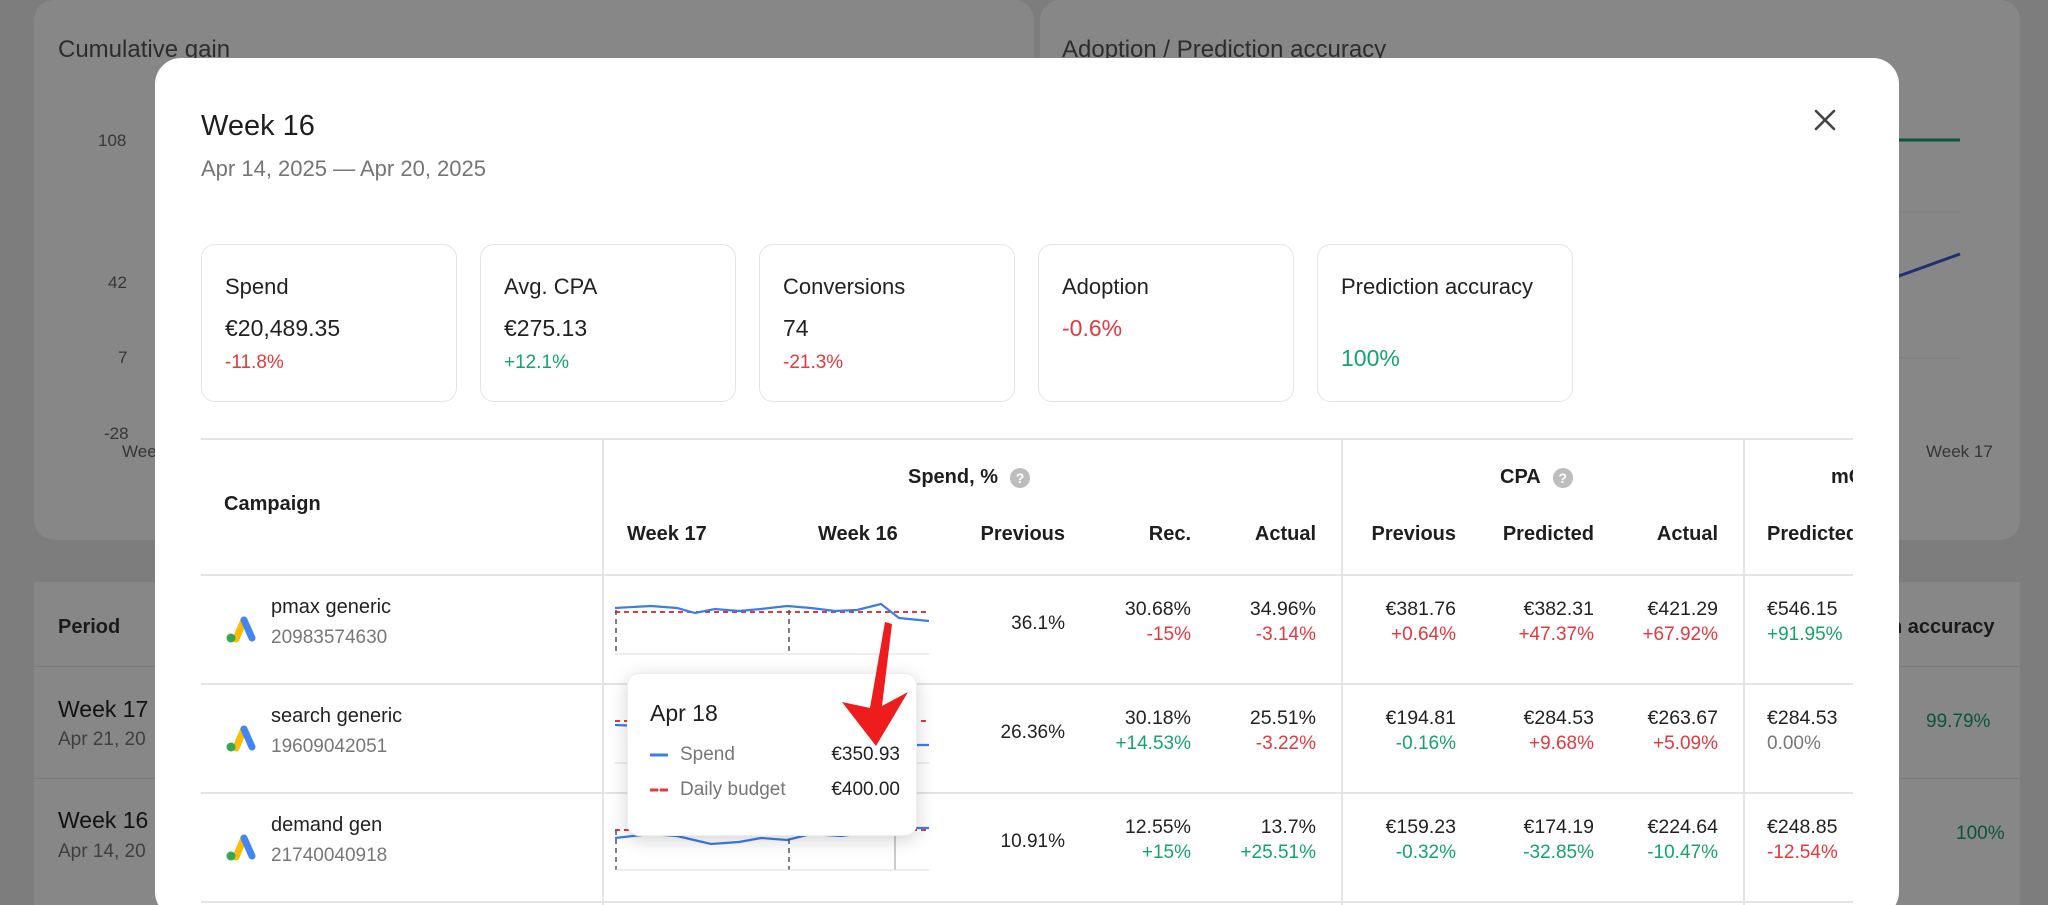 This screenshot has width=2048, height=905. Describe the element at coordinates (1942, 627) in the screenshot. I see `accuracy-header: n accuracy` at that location.